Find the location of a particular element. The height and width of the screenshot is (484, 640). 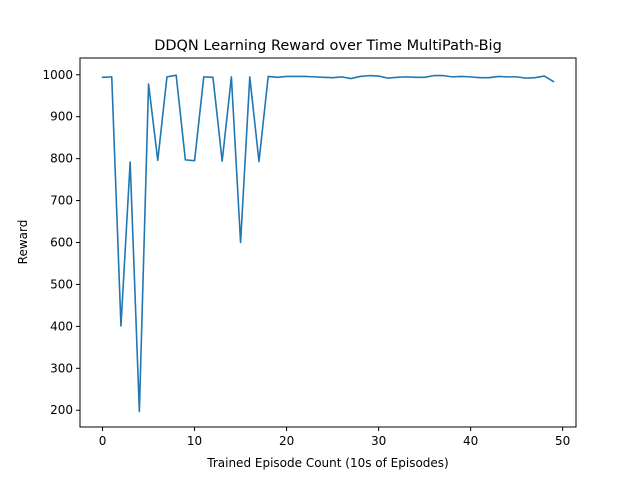

y-tick-label: 600 is located at coordinates (61, 243).